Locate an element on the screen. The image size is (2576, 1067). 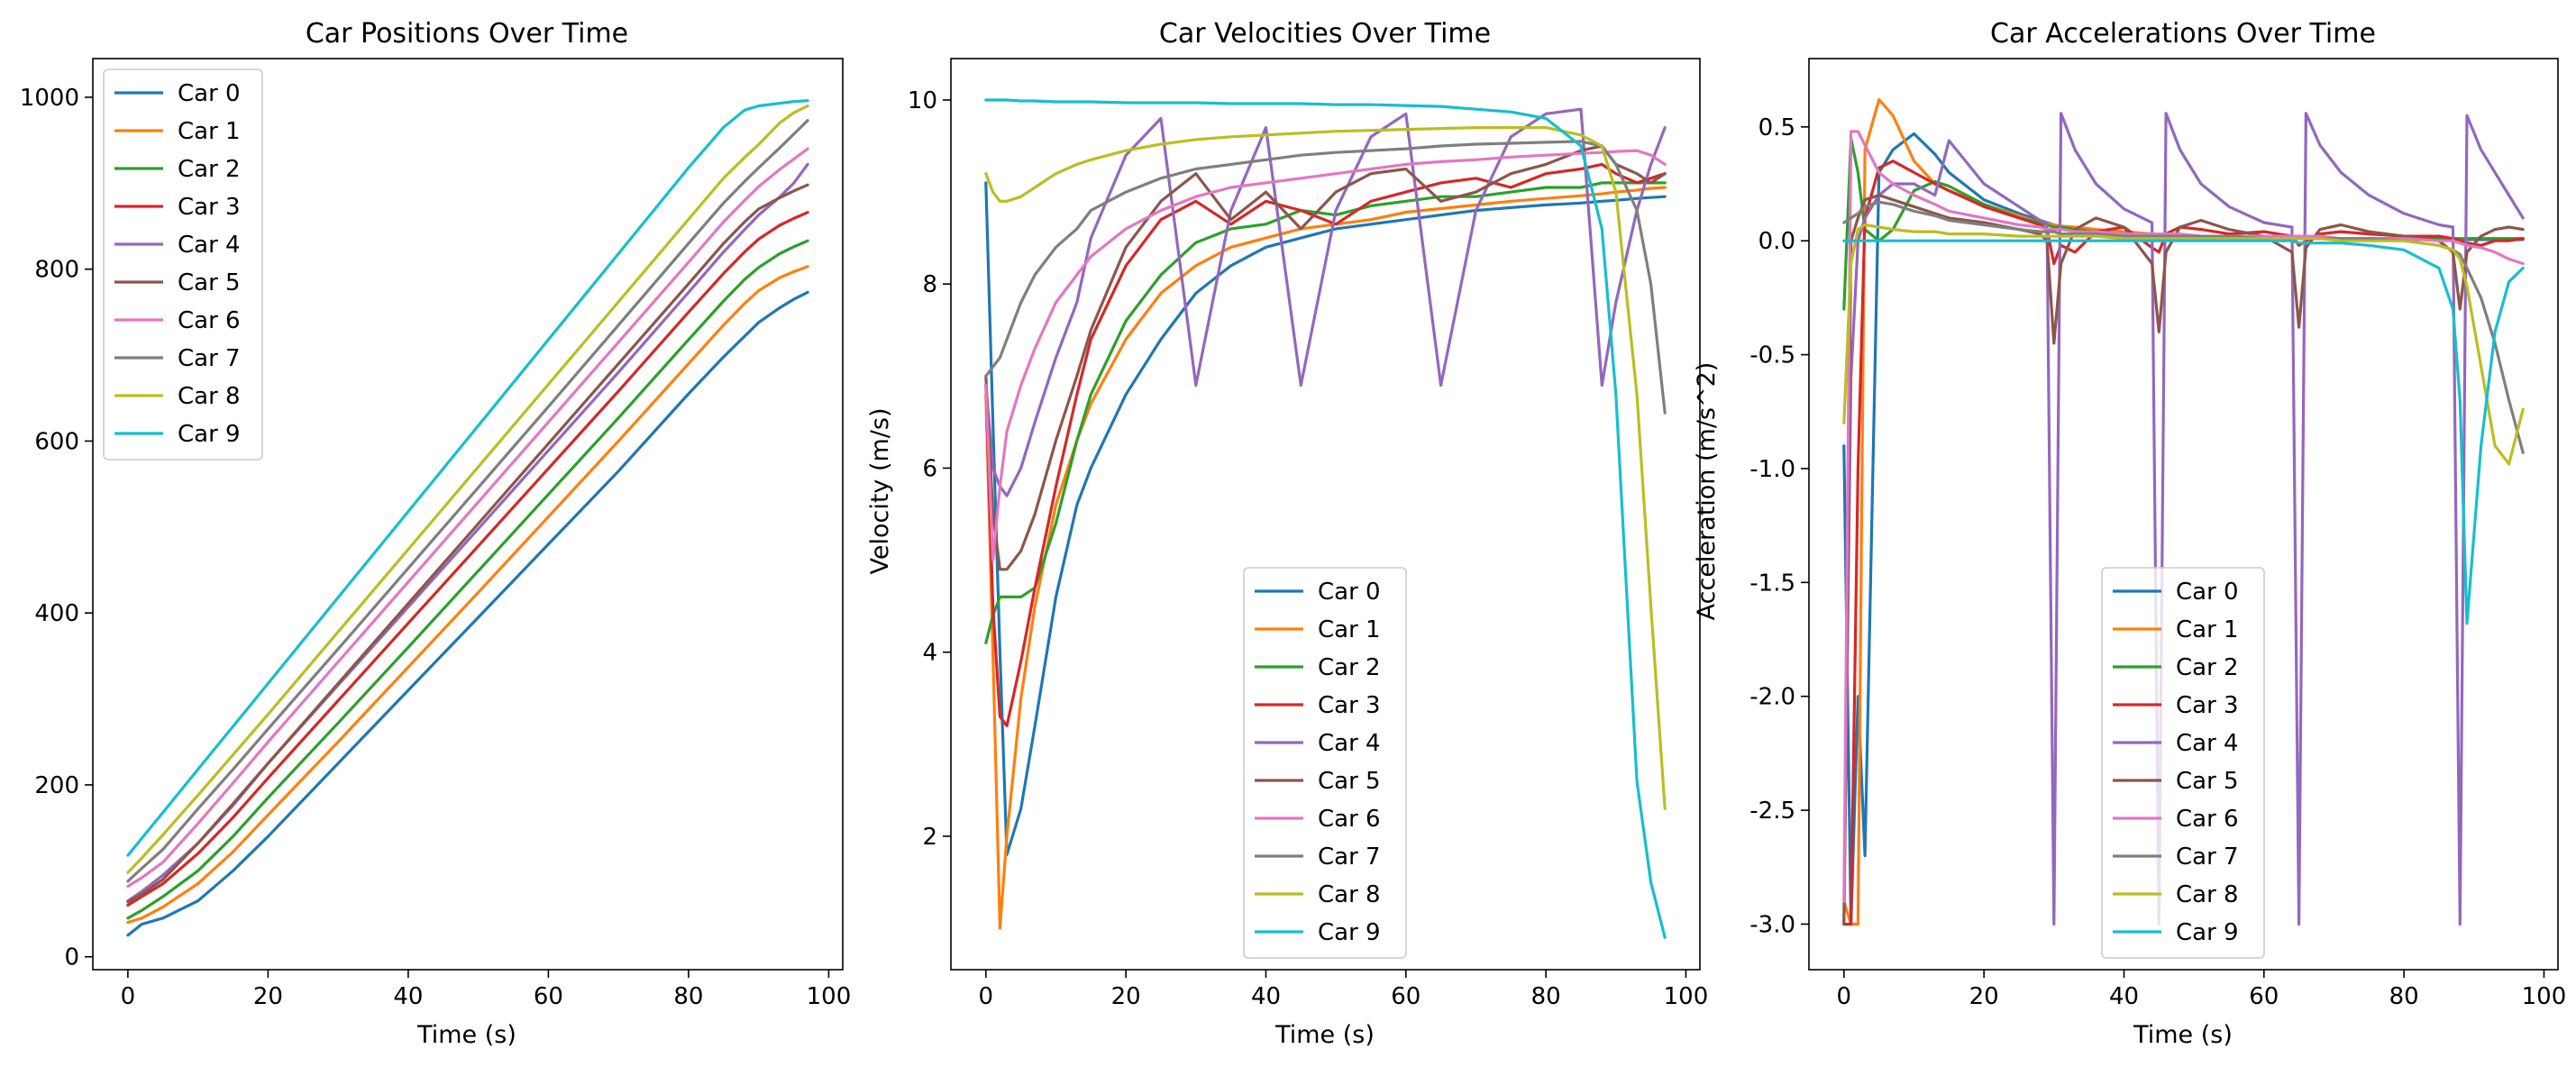
velocities-x-tick-label: 40 is located at coordinates (1266, 997).